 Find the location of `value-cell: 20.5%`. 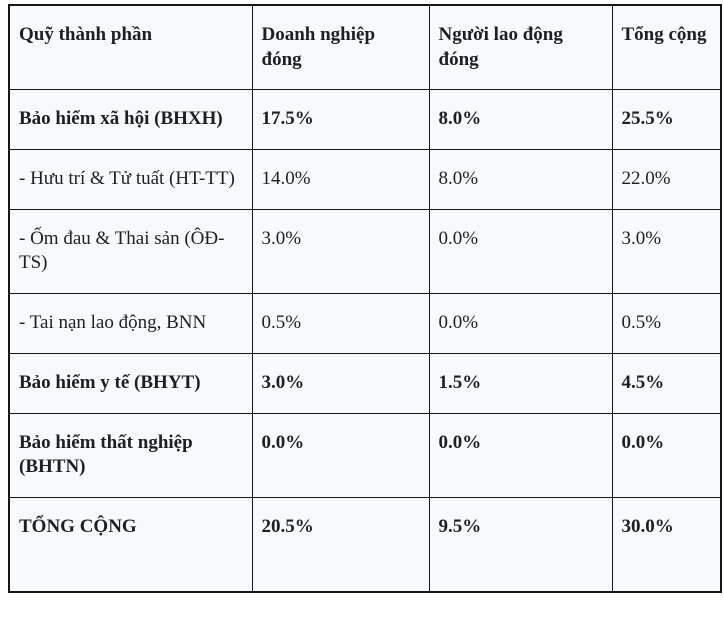

value-cell: 20.5% is located at coordinates (340, 544).